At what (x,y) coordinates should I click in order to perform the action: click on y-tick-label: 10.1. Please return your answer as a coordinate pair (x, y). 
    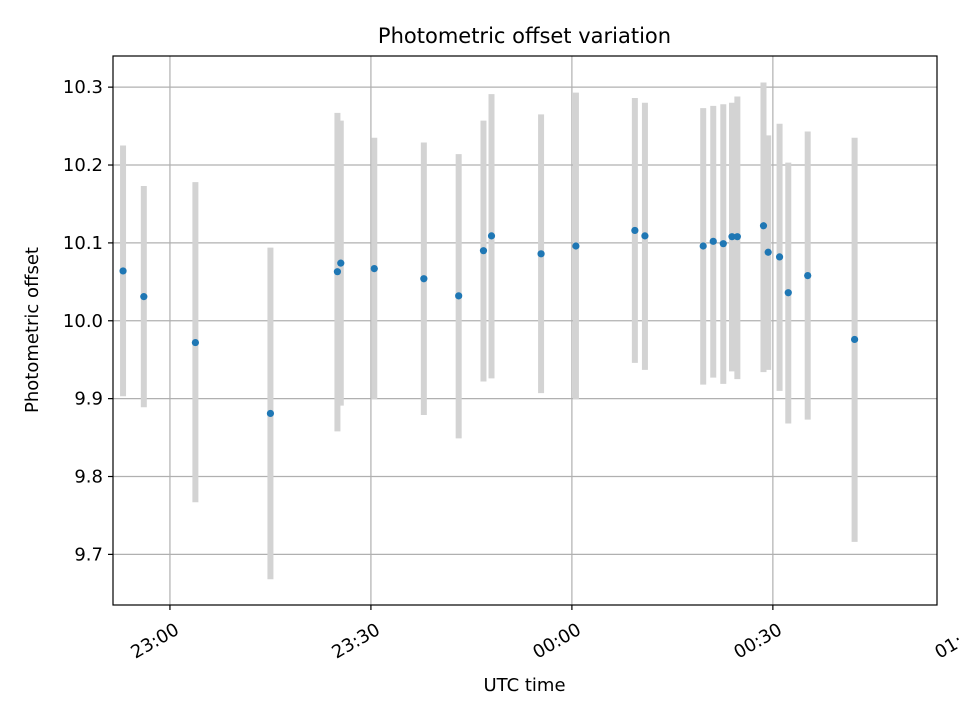
    Looking at the image, I should click on (83, 243).